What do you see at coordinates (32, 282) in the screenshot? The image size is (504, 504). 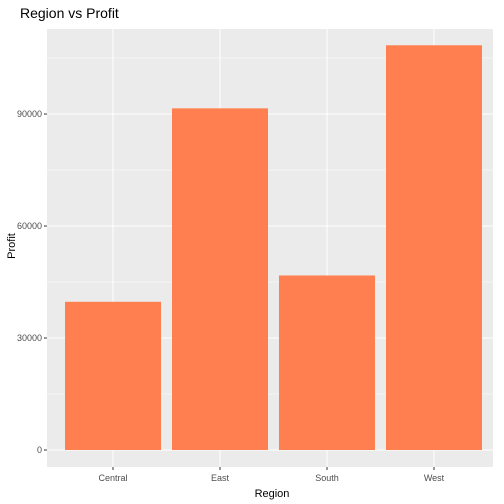 I see `y-axis: 0 30000 60000 90000` at bounding box center [32, 282].